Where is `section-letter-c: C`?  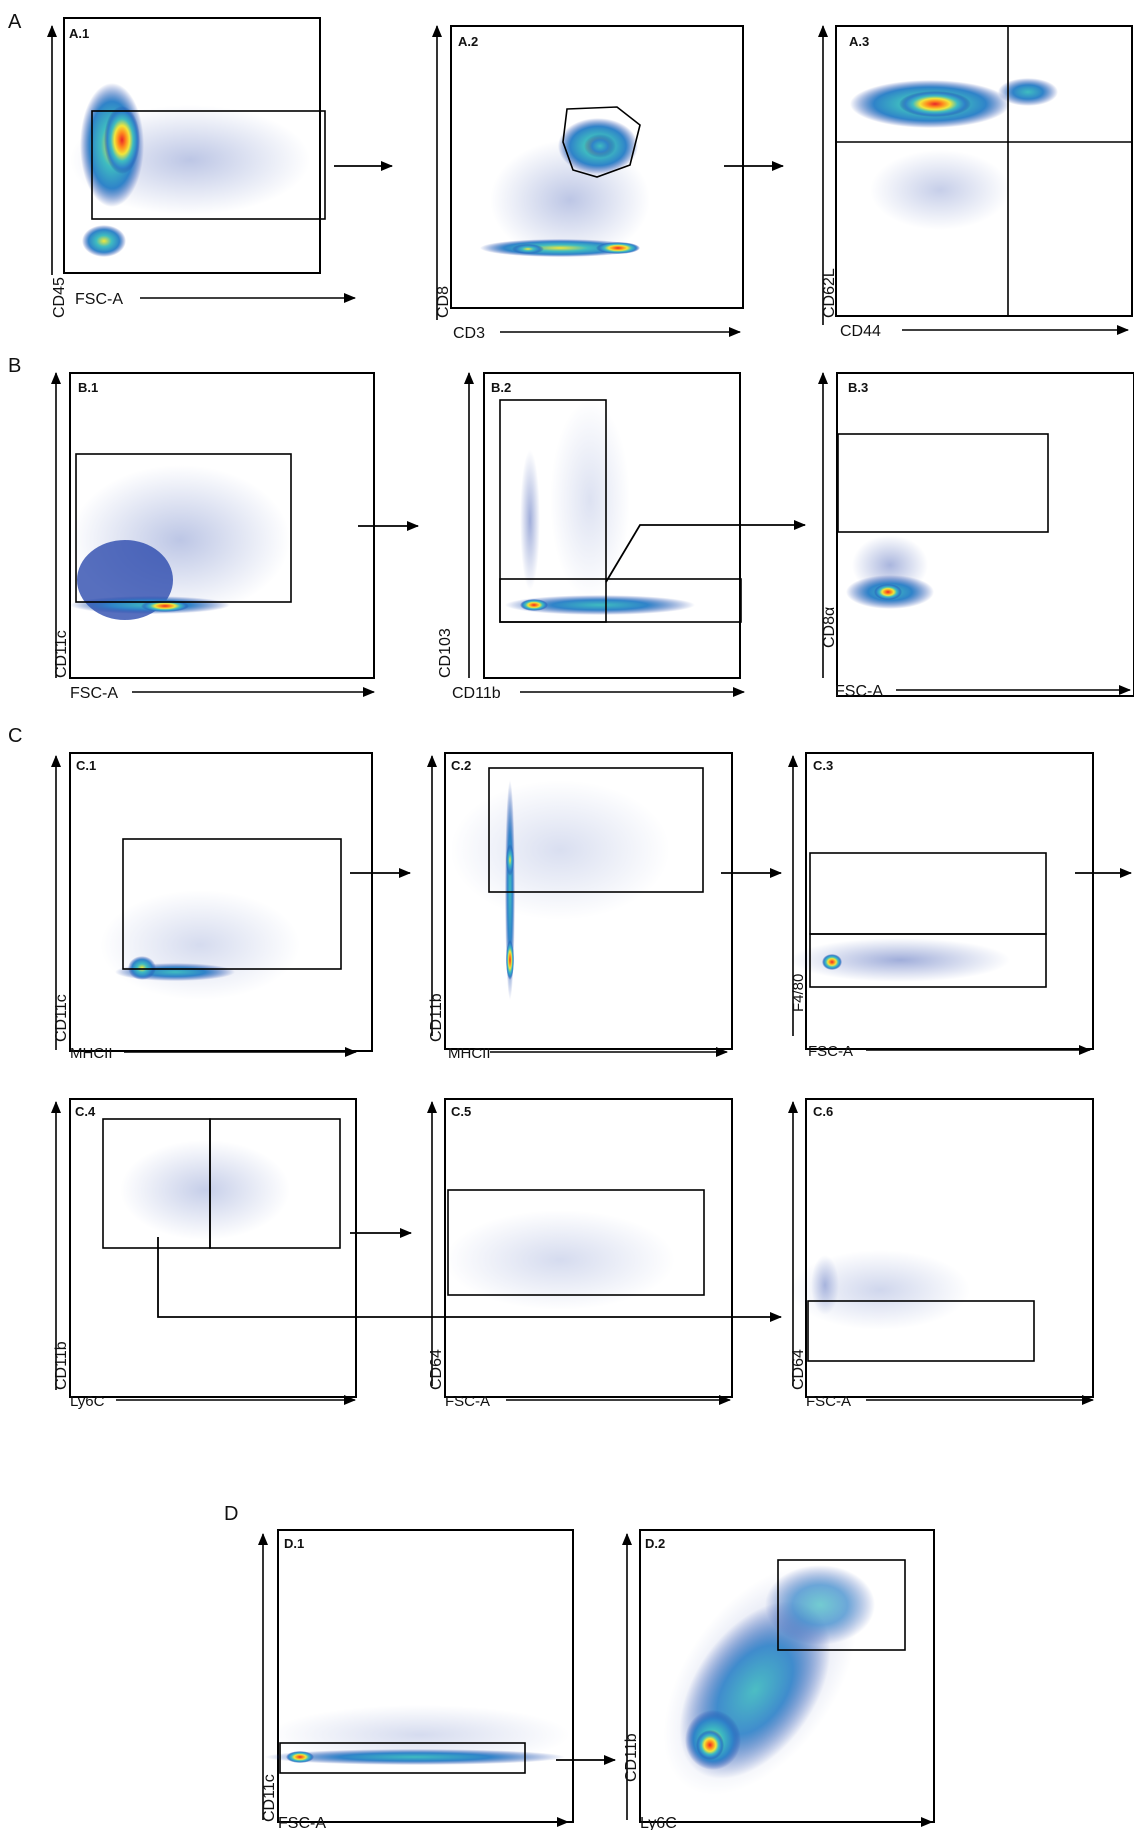 section-letter-c: C is located at coordinates (15, 736).